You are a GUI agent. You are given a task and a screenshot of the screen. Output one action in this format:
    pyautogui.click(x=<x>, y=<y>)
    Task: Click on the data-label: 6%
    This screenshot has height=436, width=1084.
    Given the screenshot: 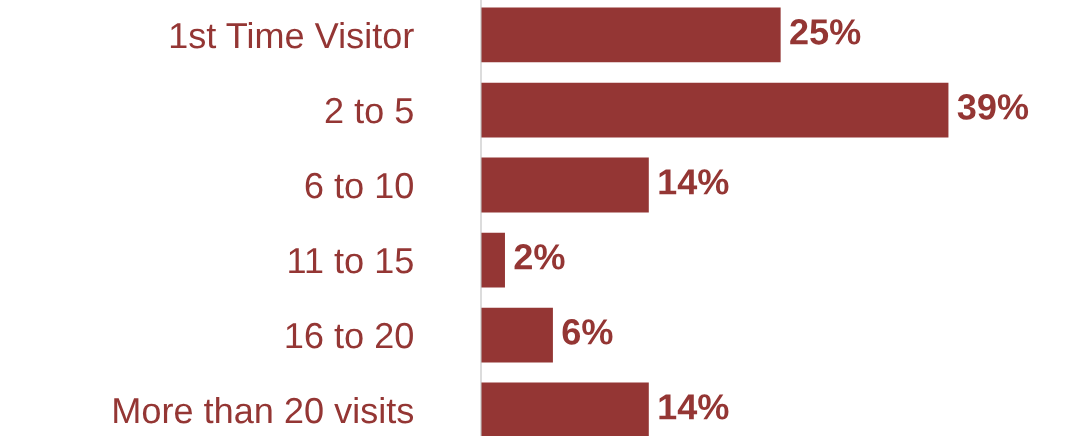 What is the action you would take?
    pyautogui.click(x=587, y=332)
    